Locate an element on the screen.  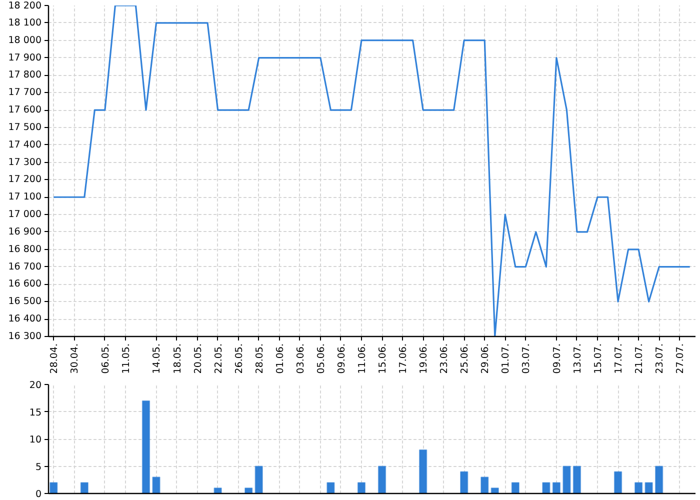
y-tick-label: 10 is located at coordinates (35, 440).